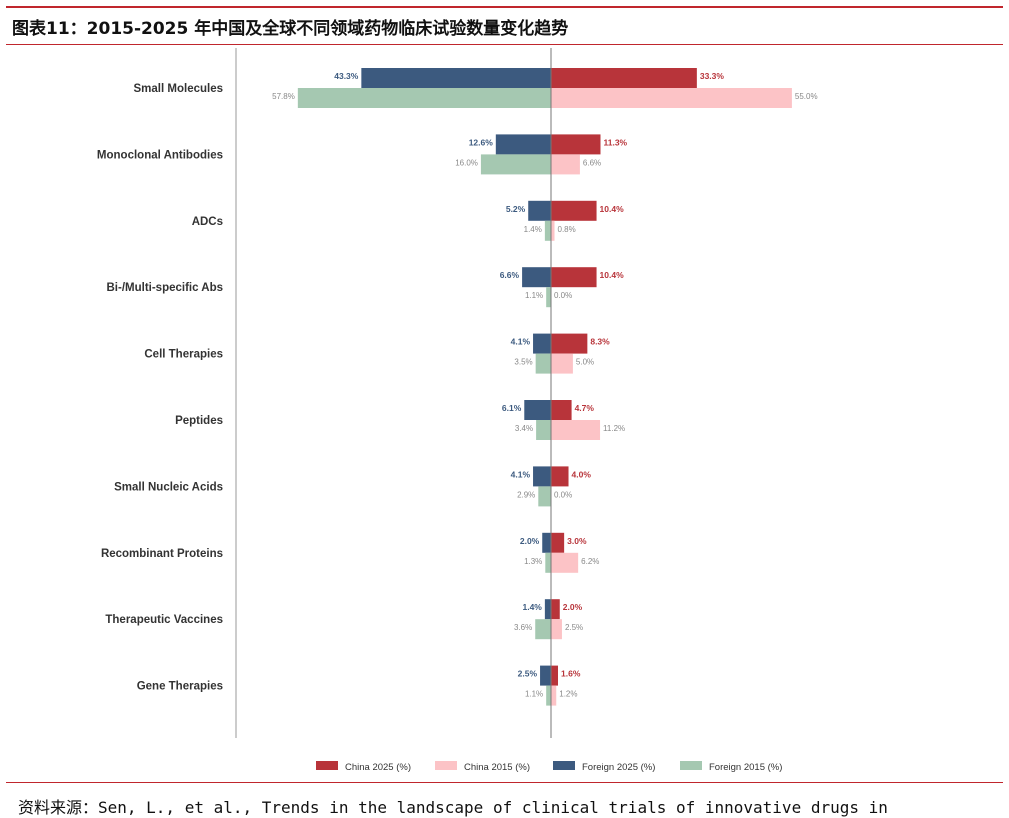  Describe the element at coordinates (568, 694) in the screenshot. I see `data-label-china-2015: 1.2%` at that location.